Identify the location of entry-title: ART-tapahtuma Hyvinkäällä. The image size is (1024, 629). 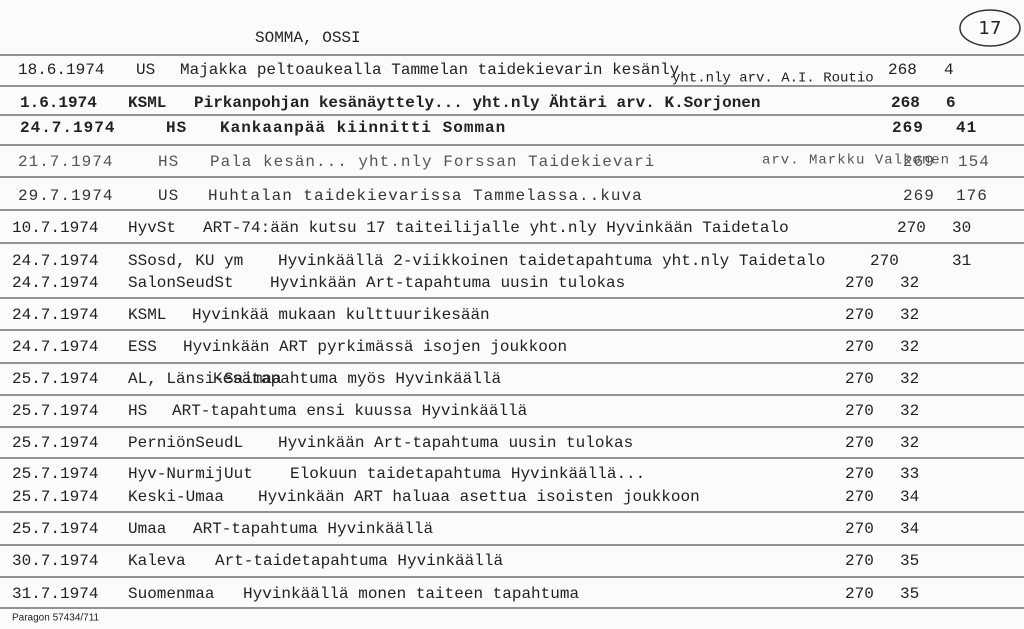
(313, 529).